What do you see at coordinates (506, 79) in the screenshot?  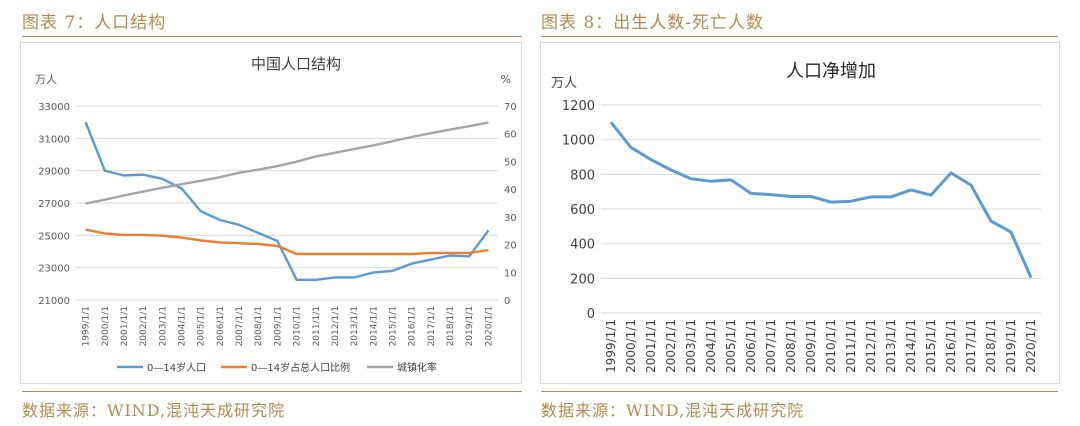 I see `chart1-right-unit: %` at bounding box center [506, 79].